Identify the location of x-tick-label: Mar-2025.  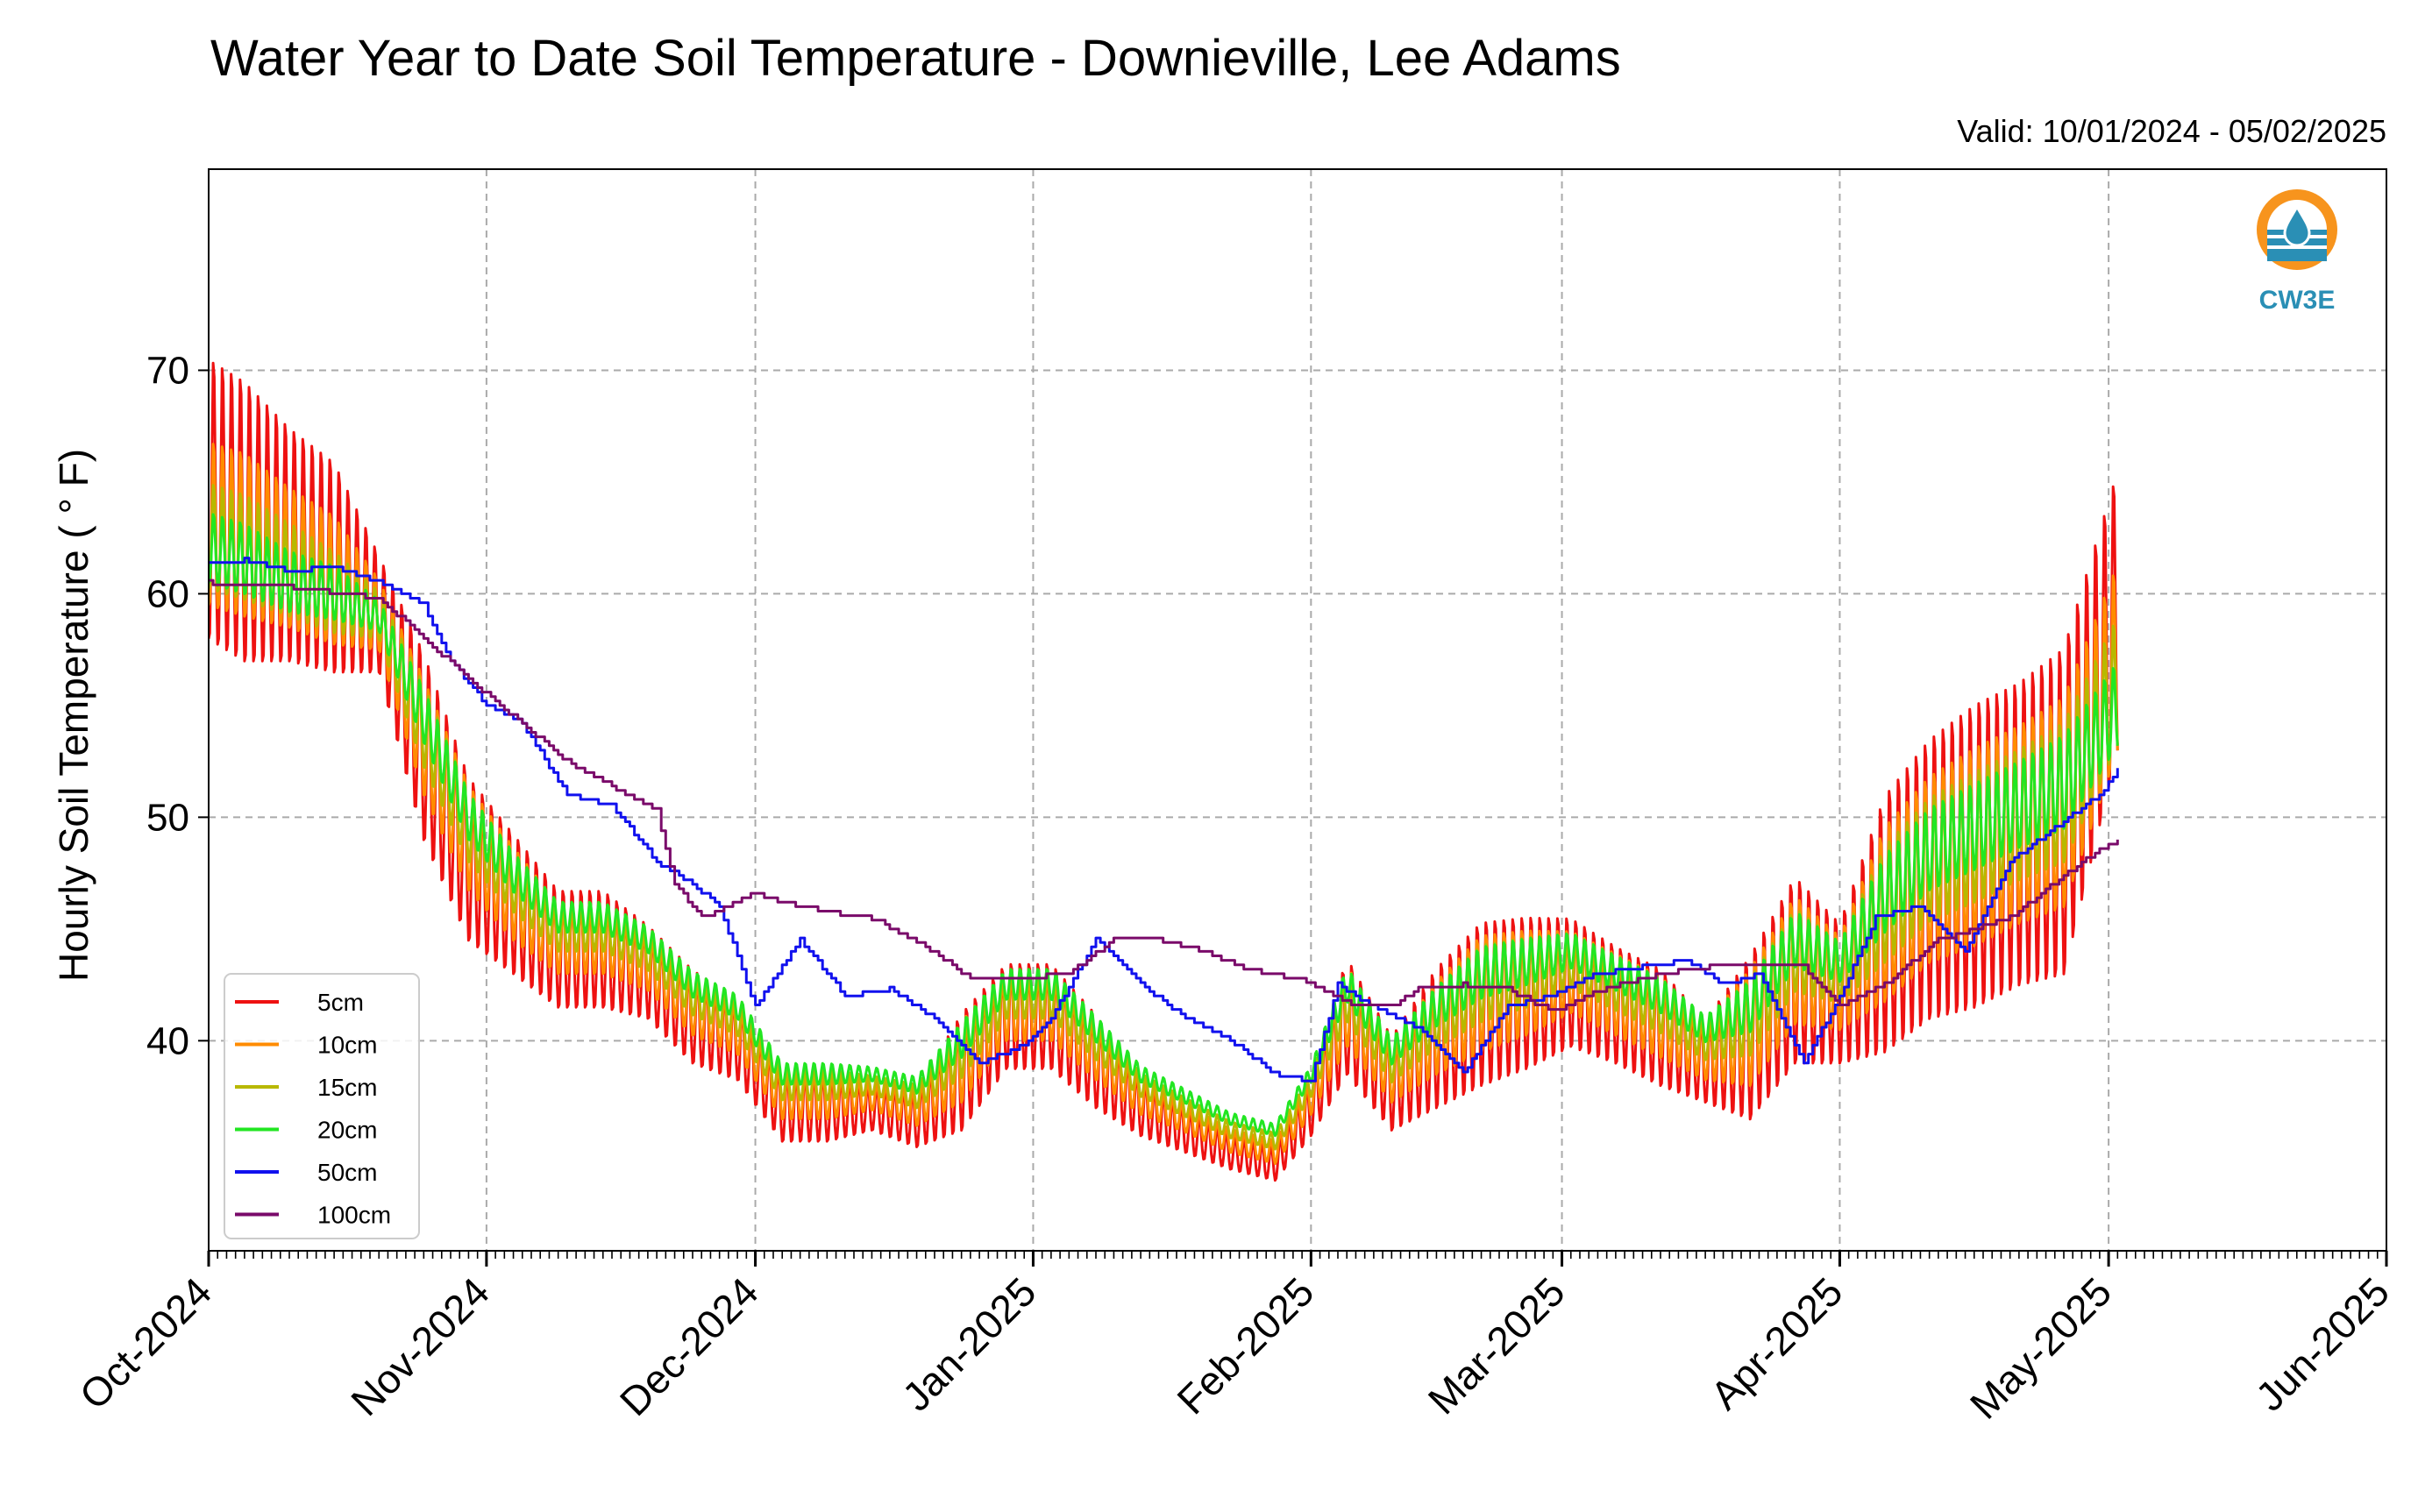
(1496, 1345).